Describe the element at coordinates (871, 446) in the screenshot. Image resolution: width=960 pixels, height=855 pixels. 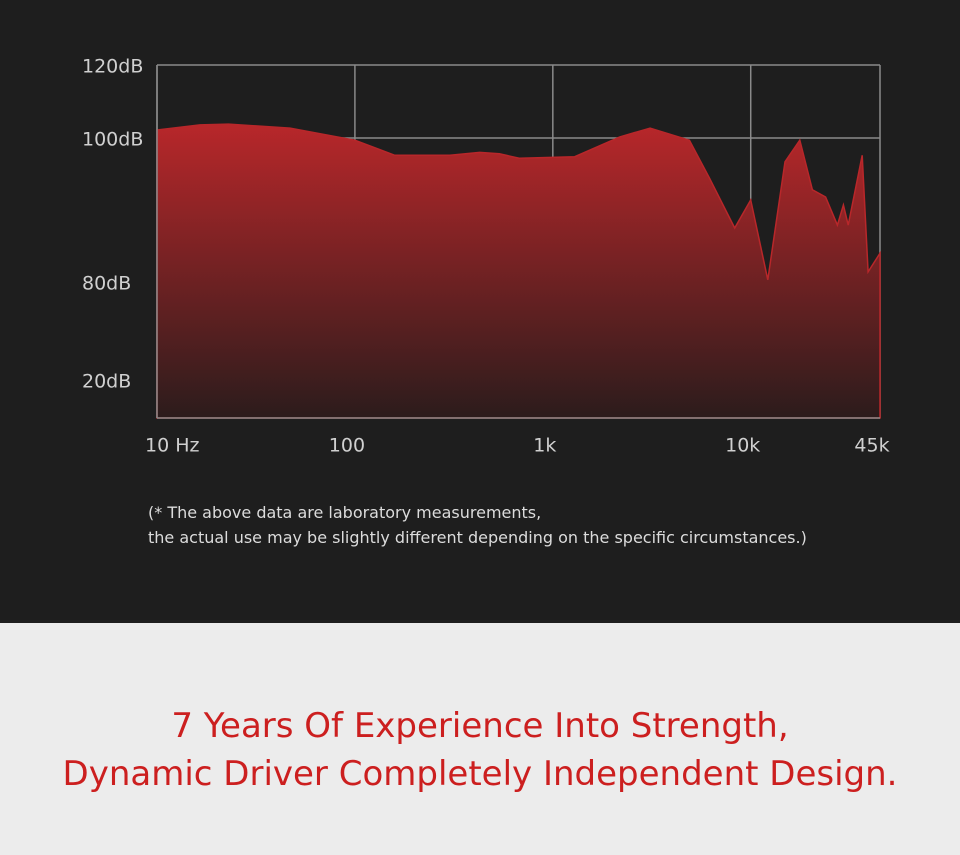
I see `x-tick-label: 45k` at that location.